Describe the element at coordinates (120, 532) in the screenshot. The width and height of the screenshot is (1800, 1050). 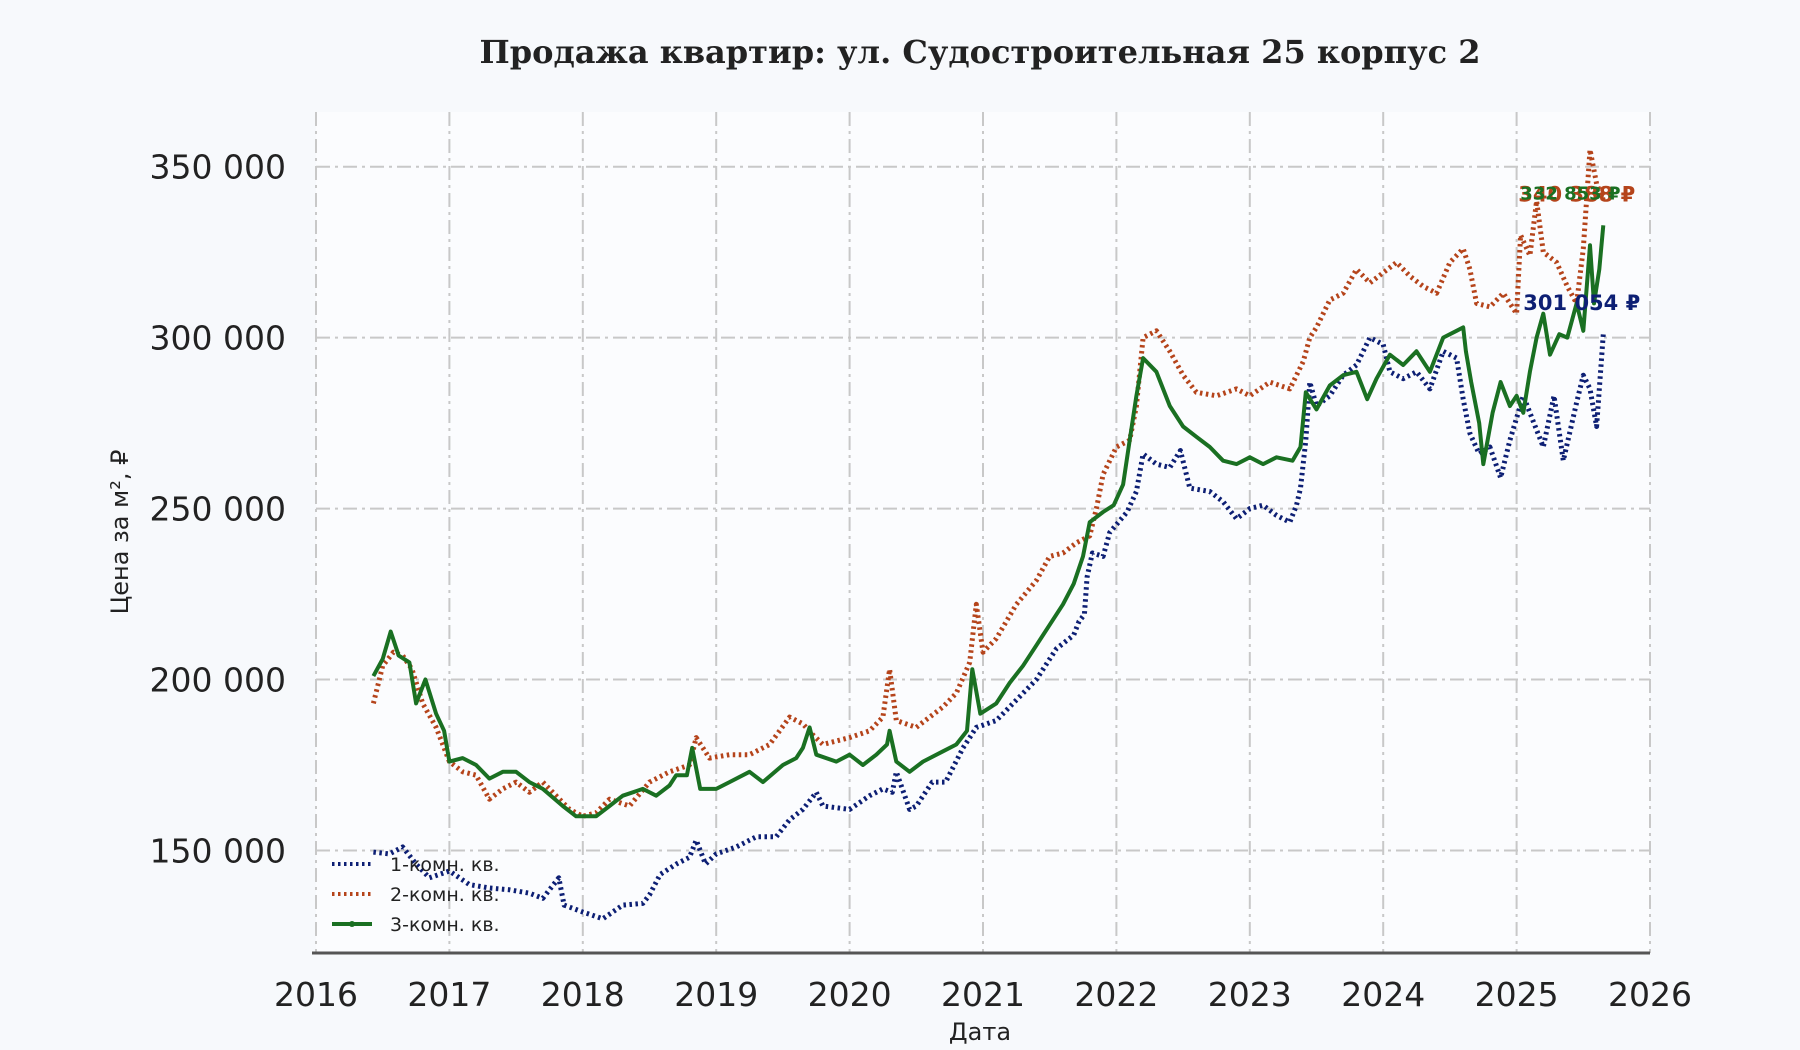
I see `y-axis-label: Цена за м², ₽` at that location.